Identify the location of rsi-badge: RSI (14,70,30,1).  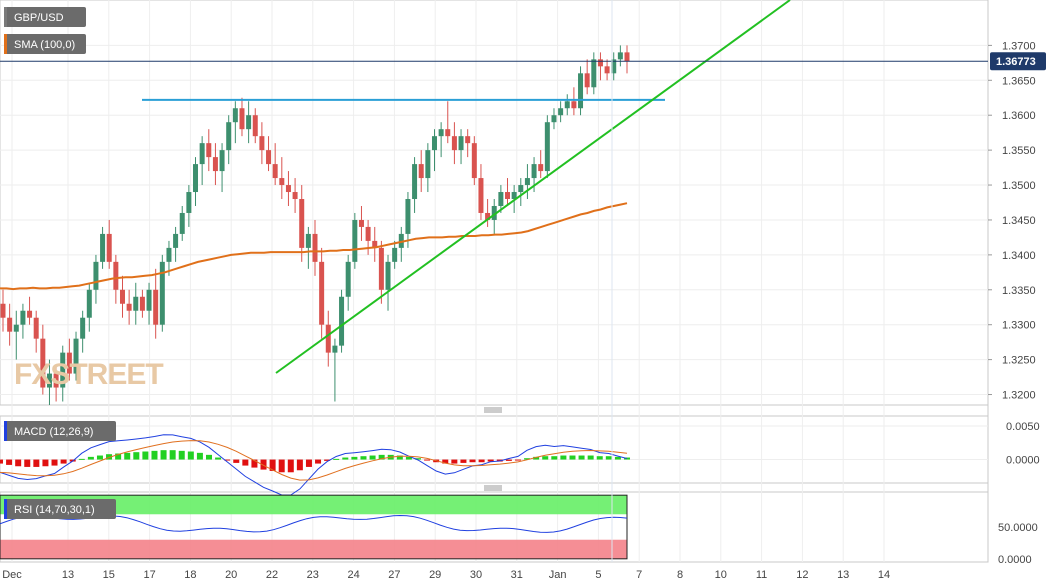
(60, 509).